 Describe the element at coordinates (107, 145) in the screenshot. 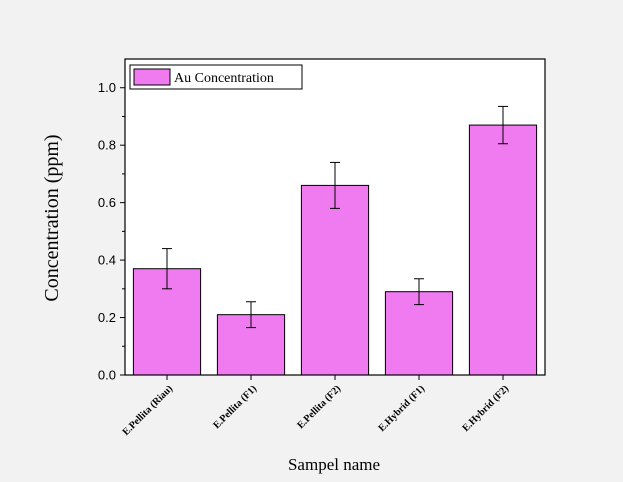

I see `y-tick-label: 0.8` at that location.